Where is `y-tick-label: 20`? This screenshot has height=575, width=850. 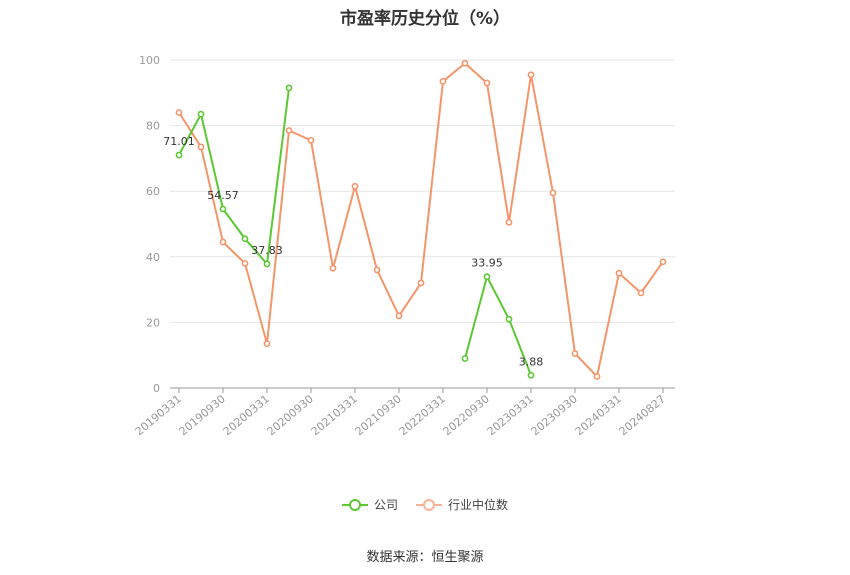
y-tick-label: 20 is located at coordinates (153, 322).